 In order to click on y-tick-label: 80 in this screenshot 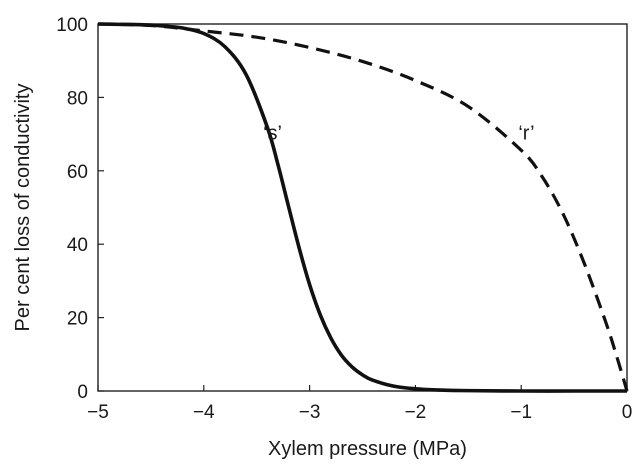, I will do `click(77, 98)`.